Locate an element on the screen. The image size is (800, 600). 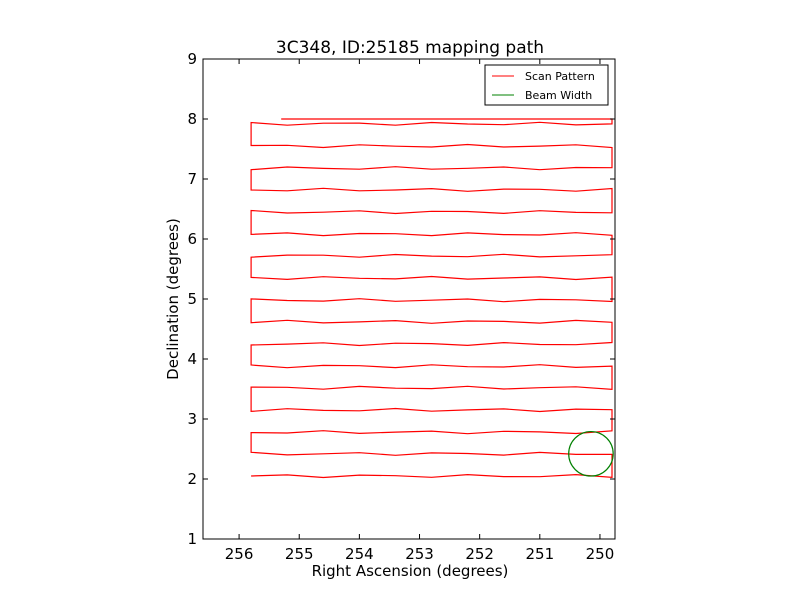
legend: Scan Pattern Beam Width is located at coordinates (546, 85).